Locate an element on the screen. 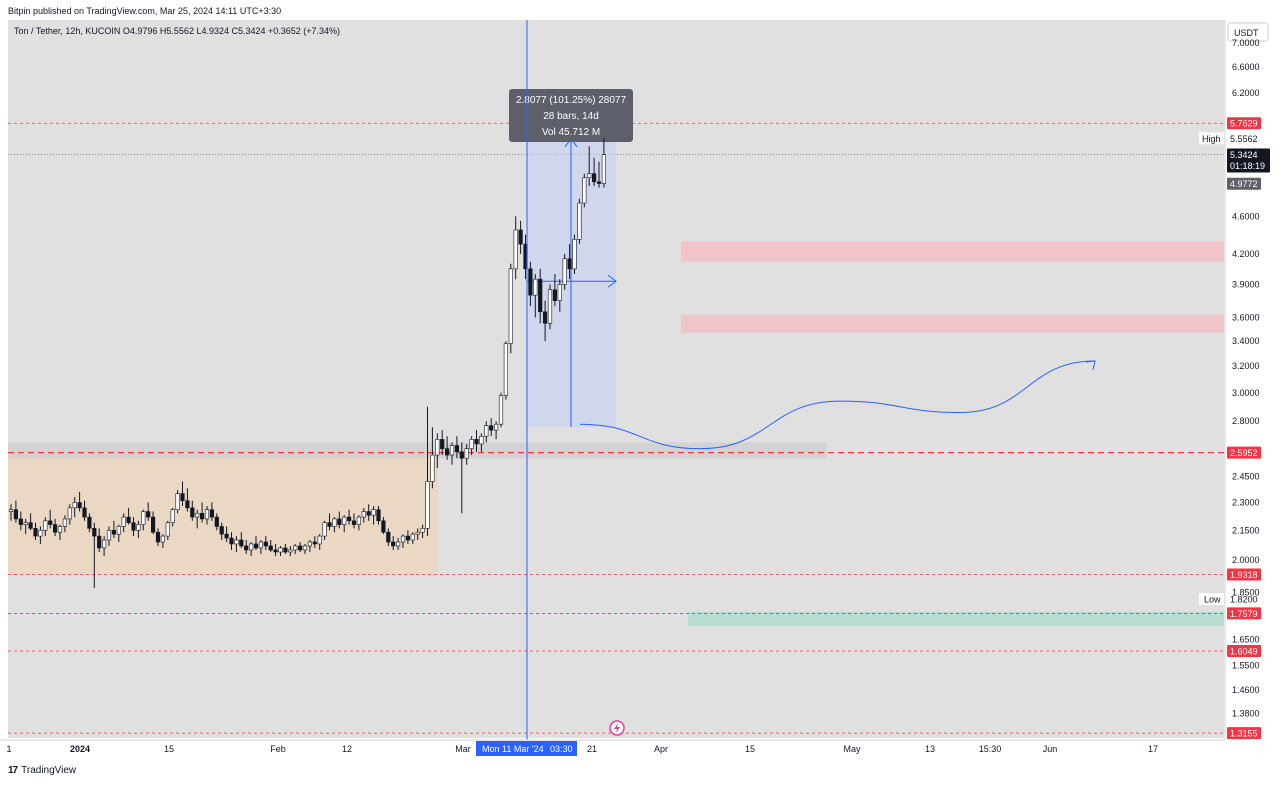 This screenshot has height=785, width=1280. level-price-tag-label: 1.6049 is located at coordinates (1244, 652).